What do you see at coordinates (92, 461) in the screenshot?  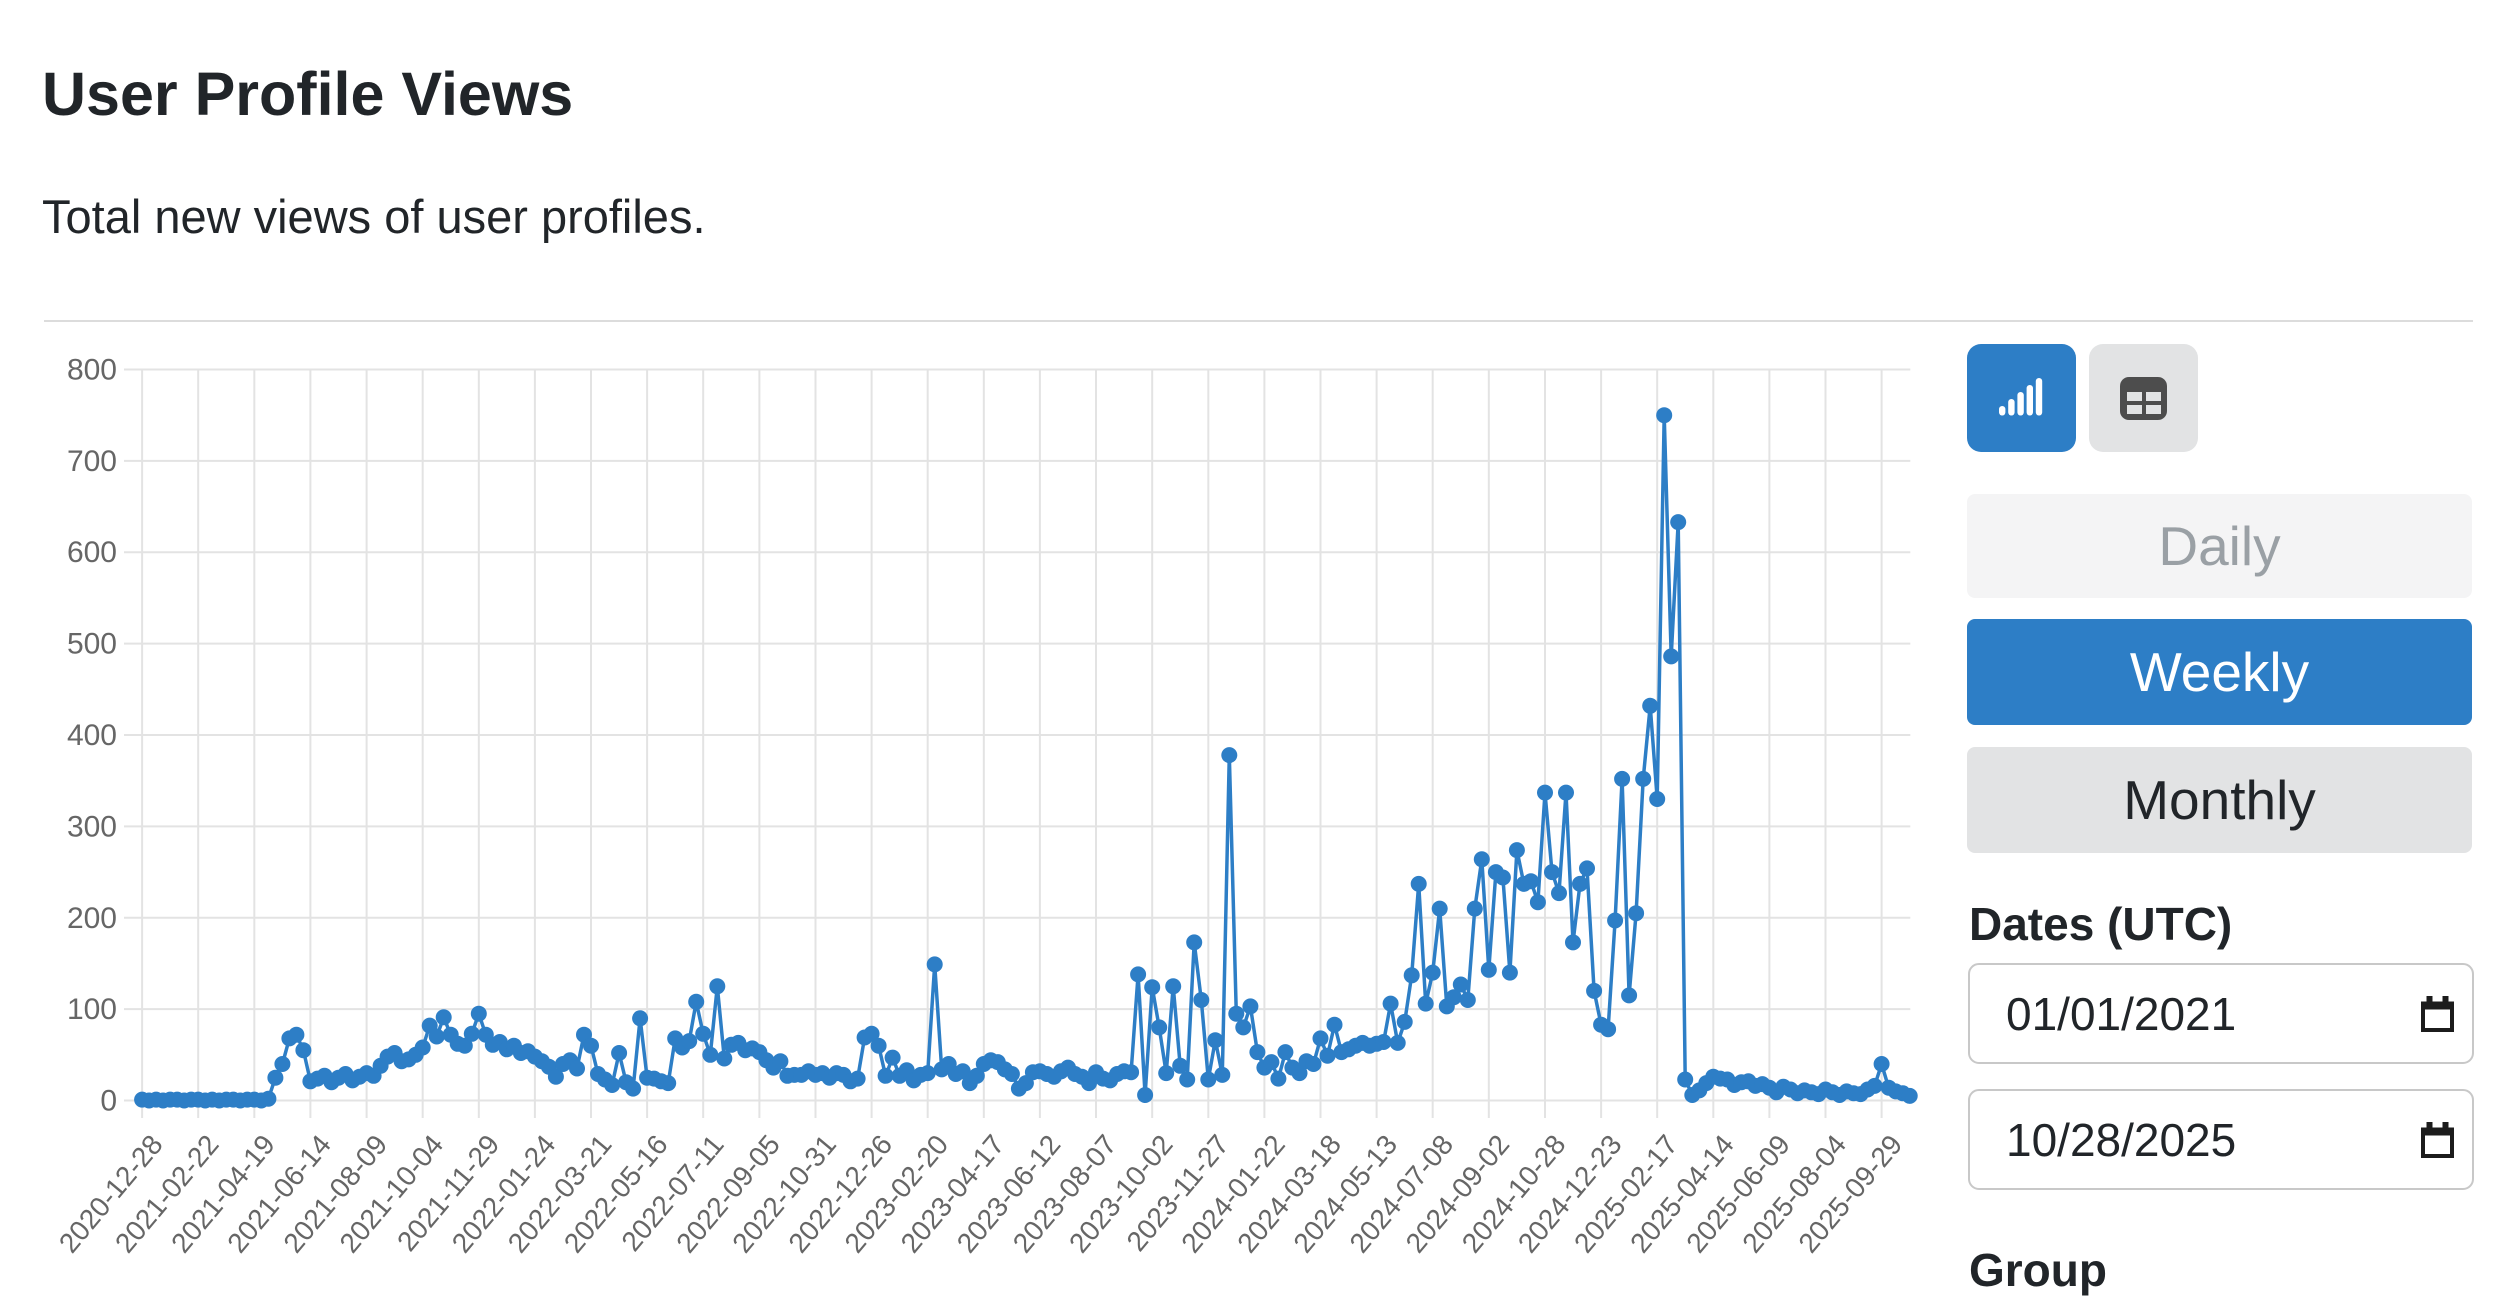 I see `svg-text: 700` at bounding box center [92, 461].